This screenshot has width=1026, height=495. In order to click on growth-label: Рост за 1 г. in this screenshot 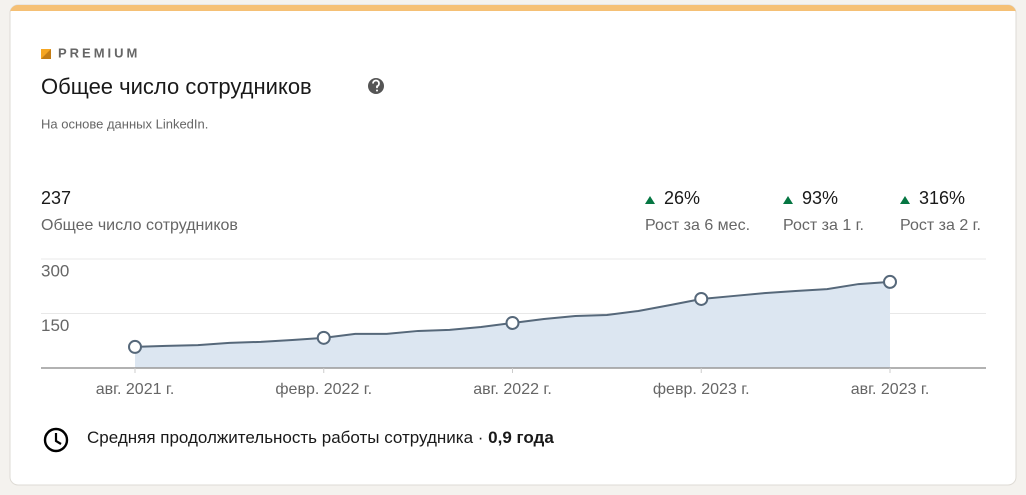, I will do `click(823, 225)`.